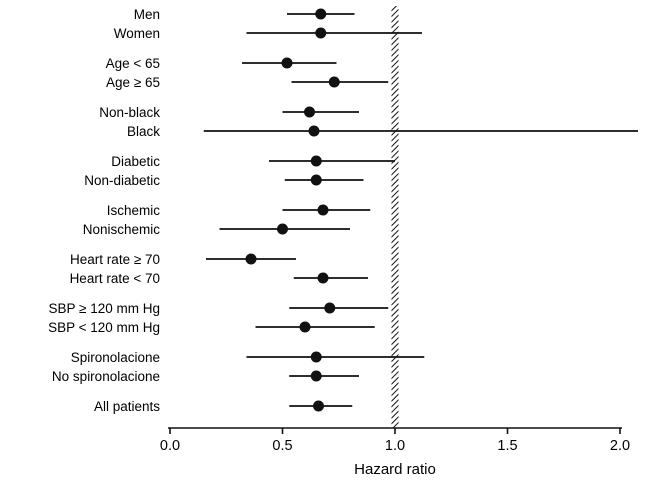 This screenshot has height=484, width=650. I want to click on subgroup-label: Spironolacione, so click(115, 357).